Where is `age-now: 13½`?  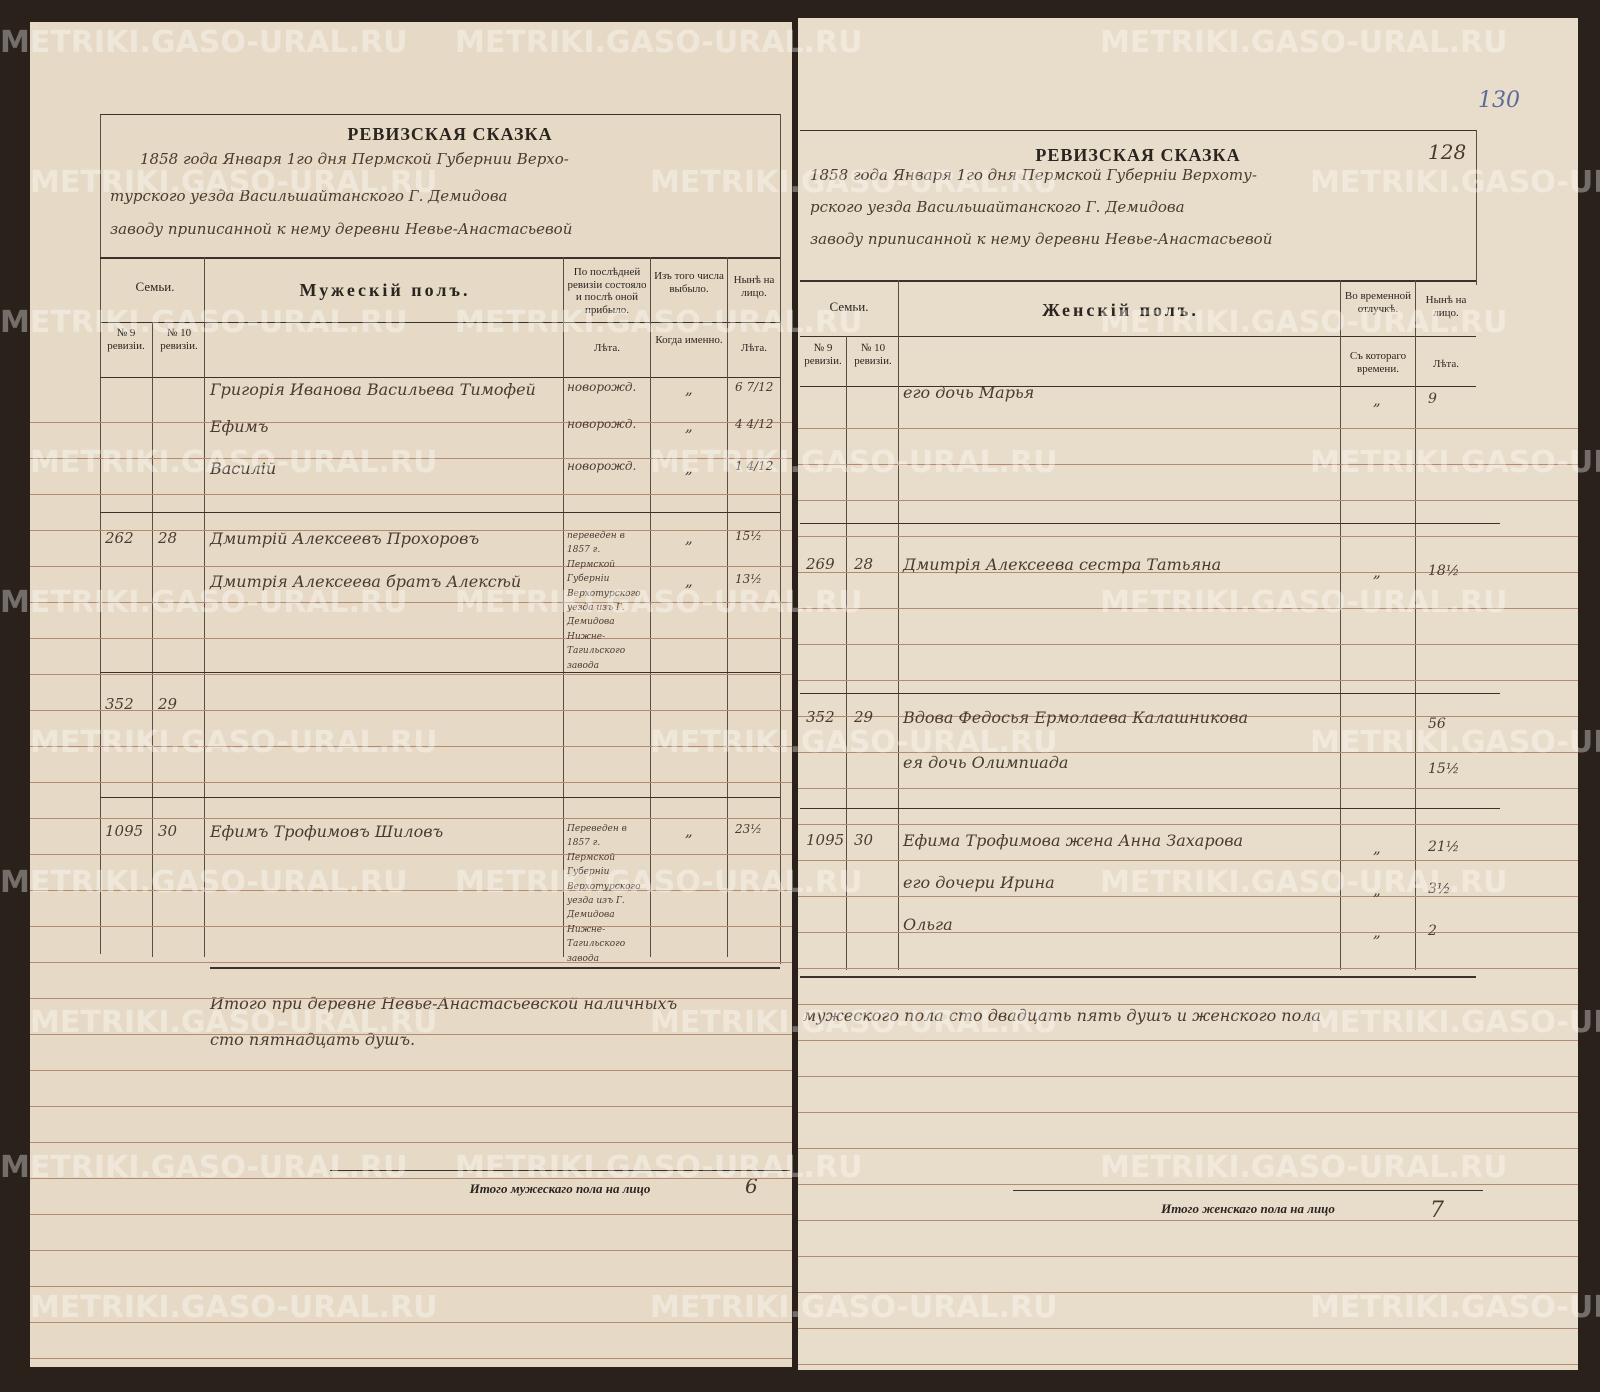 age-now: 13½ is located at coordinates (748, 579).